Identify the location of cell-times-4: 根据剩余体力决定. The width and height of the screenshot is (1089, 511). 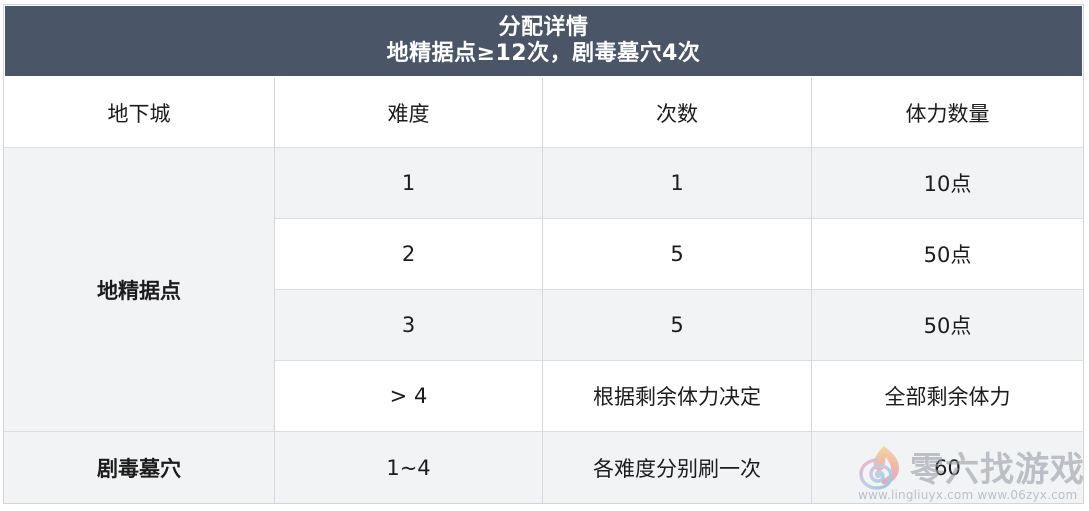
(677, 396).